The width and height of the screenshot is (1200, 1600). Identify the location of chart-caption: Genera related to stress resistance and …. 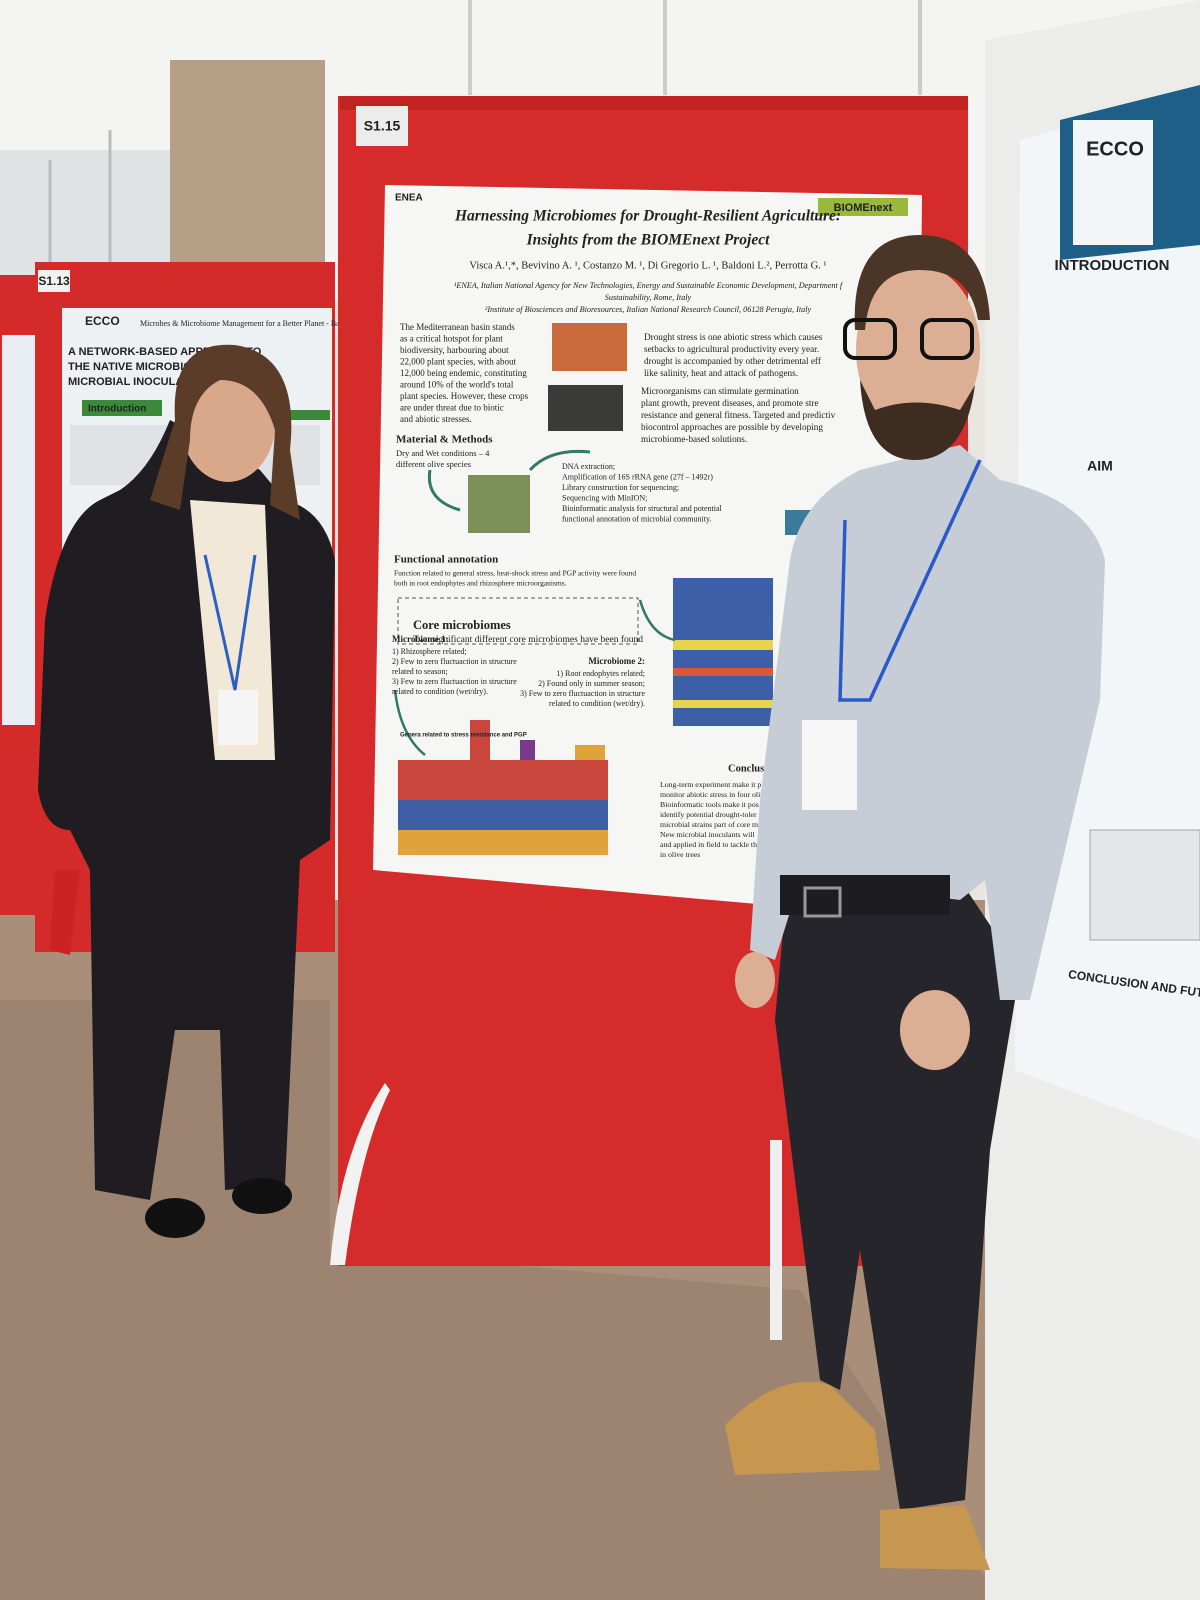
(463, 736).